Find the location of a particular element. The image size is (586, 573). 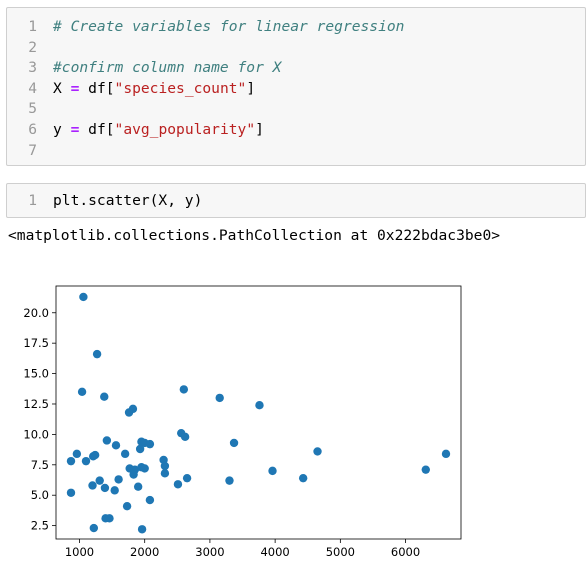

line-number: 2 is located at coordinates (22, 48).